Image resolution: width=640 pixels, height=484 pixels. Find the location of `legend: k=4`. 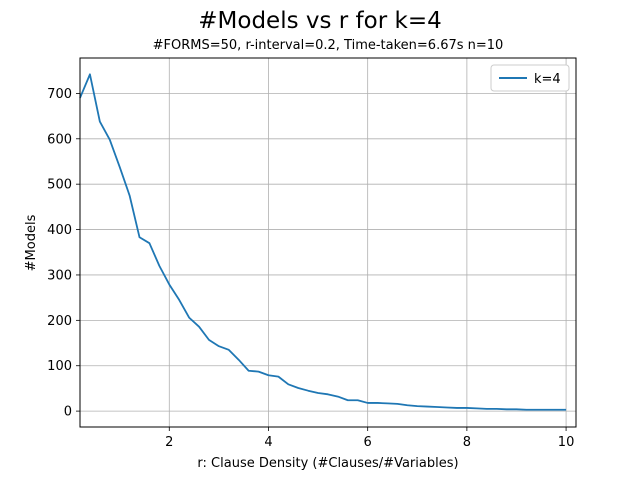

legend: k=4 is located at coordinates (530, 78).